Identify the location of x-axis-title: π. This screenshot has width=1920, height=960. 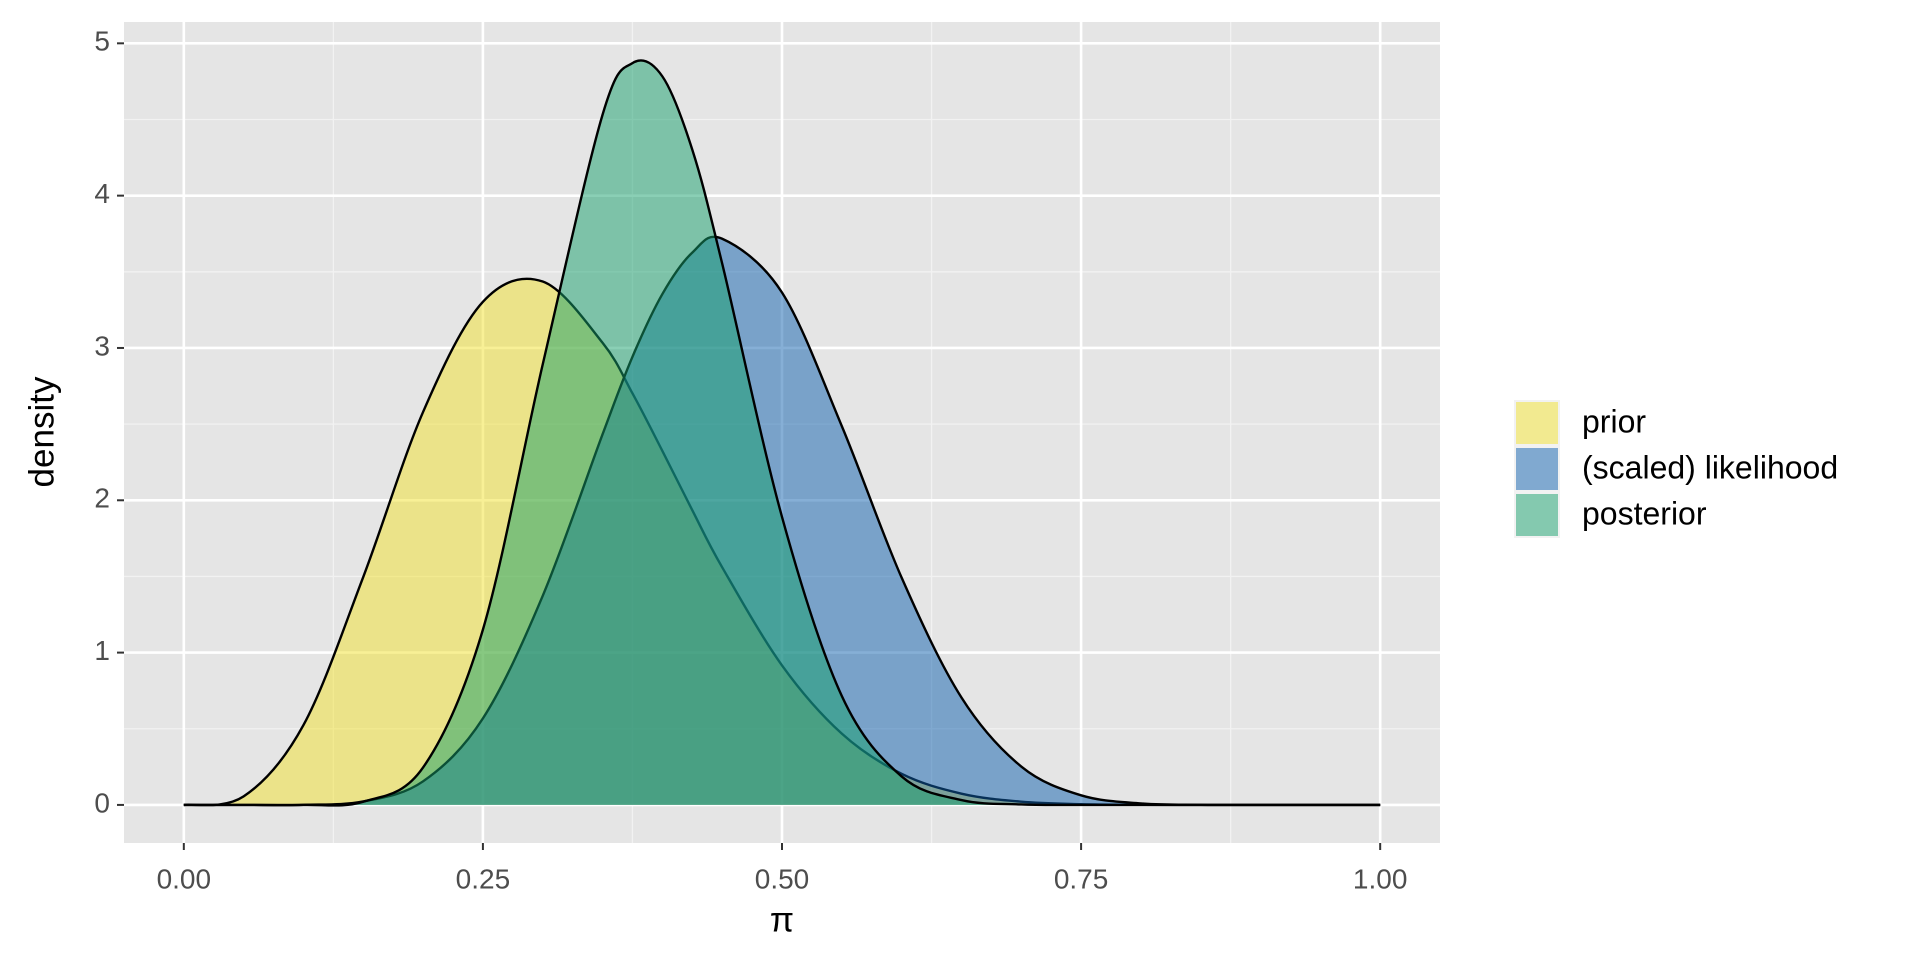
(782, 919).